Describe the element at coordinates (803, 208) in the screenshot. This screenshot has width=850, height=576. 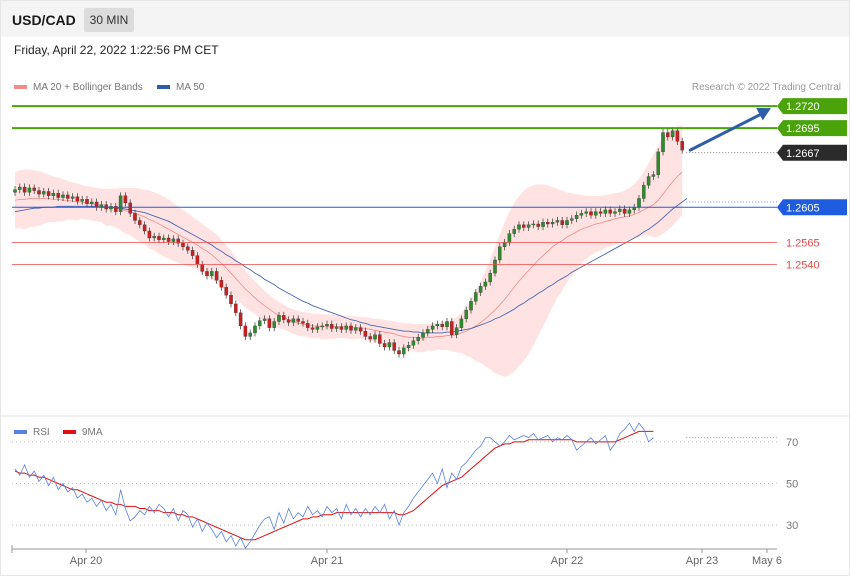
I see `price-tag-label: 1.2605` at that location.